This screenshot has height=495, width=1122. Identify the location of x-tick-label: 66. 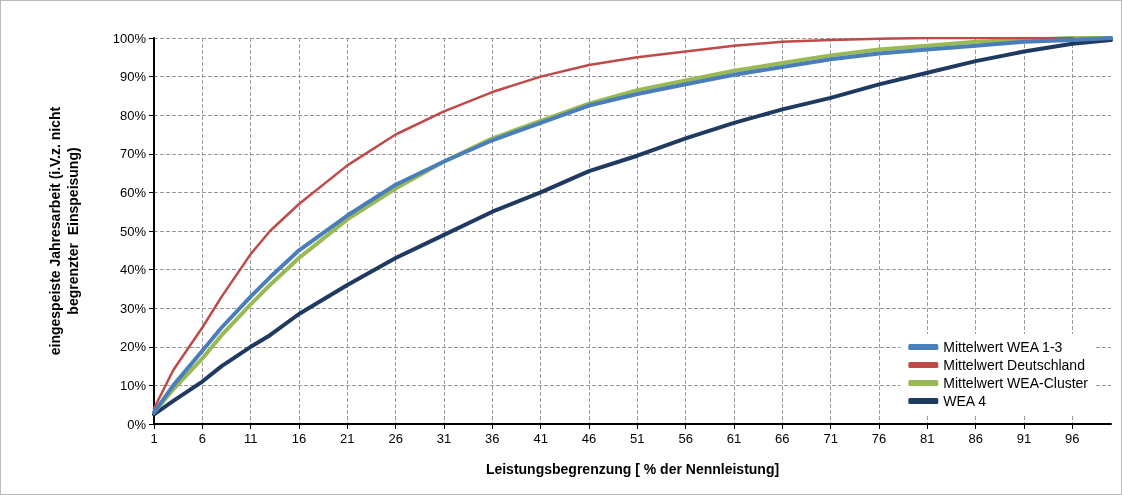
(782, 438).